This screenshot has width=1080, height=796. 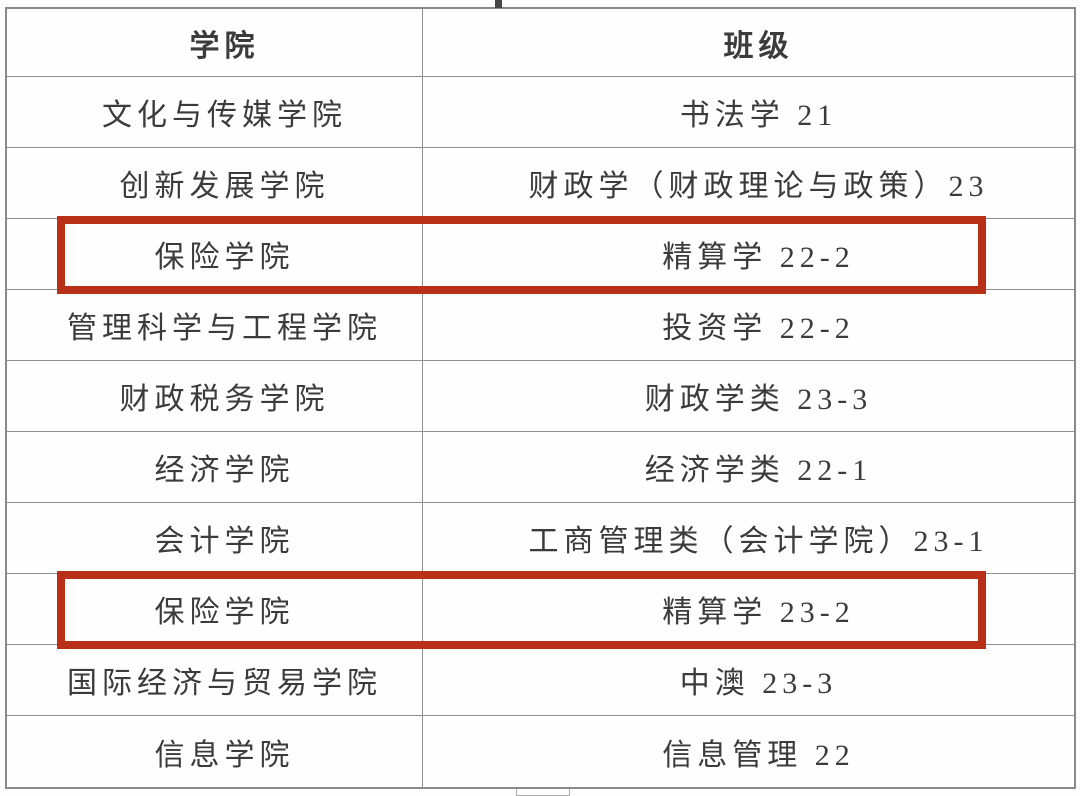 I want to click on college-cell: 创新发展学院, so click(x=215, y=183).